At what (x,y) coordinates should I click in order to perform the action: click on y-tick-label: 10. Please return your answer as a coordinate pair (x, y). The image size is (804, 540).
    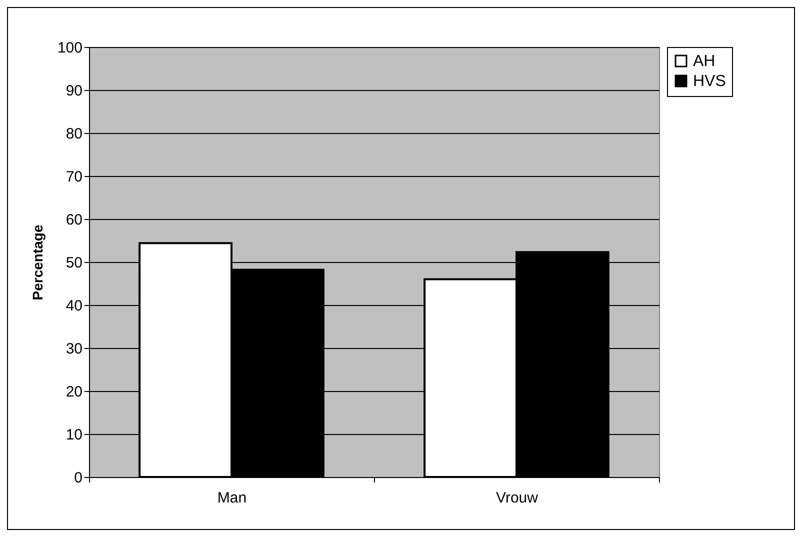
    Looking at the image, I should click on (74, 435).